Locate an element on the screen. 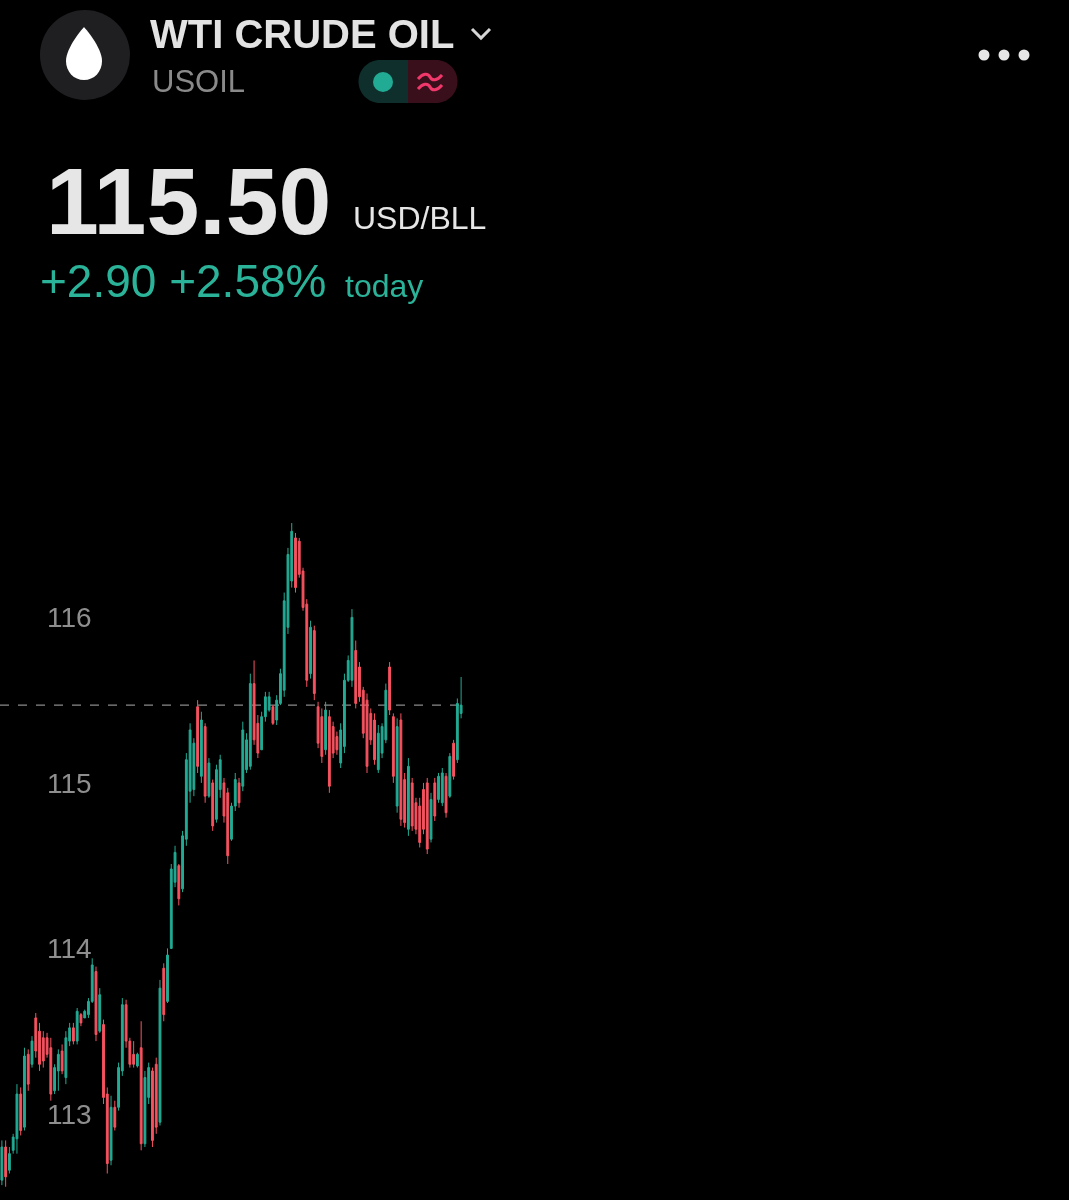  annotation: USD/BLL is located at coordinates (420, 218).